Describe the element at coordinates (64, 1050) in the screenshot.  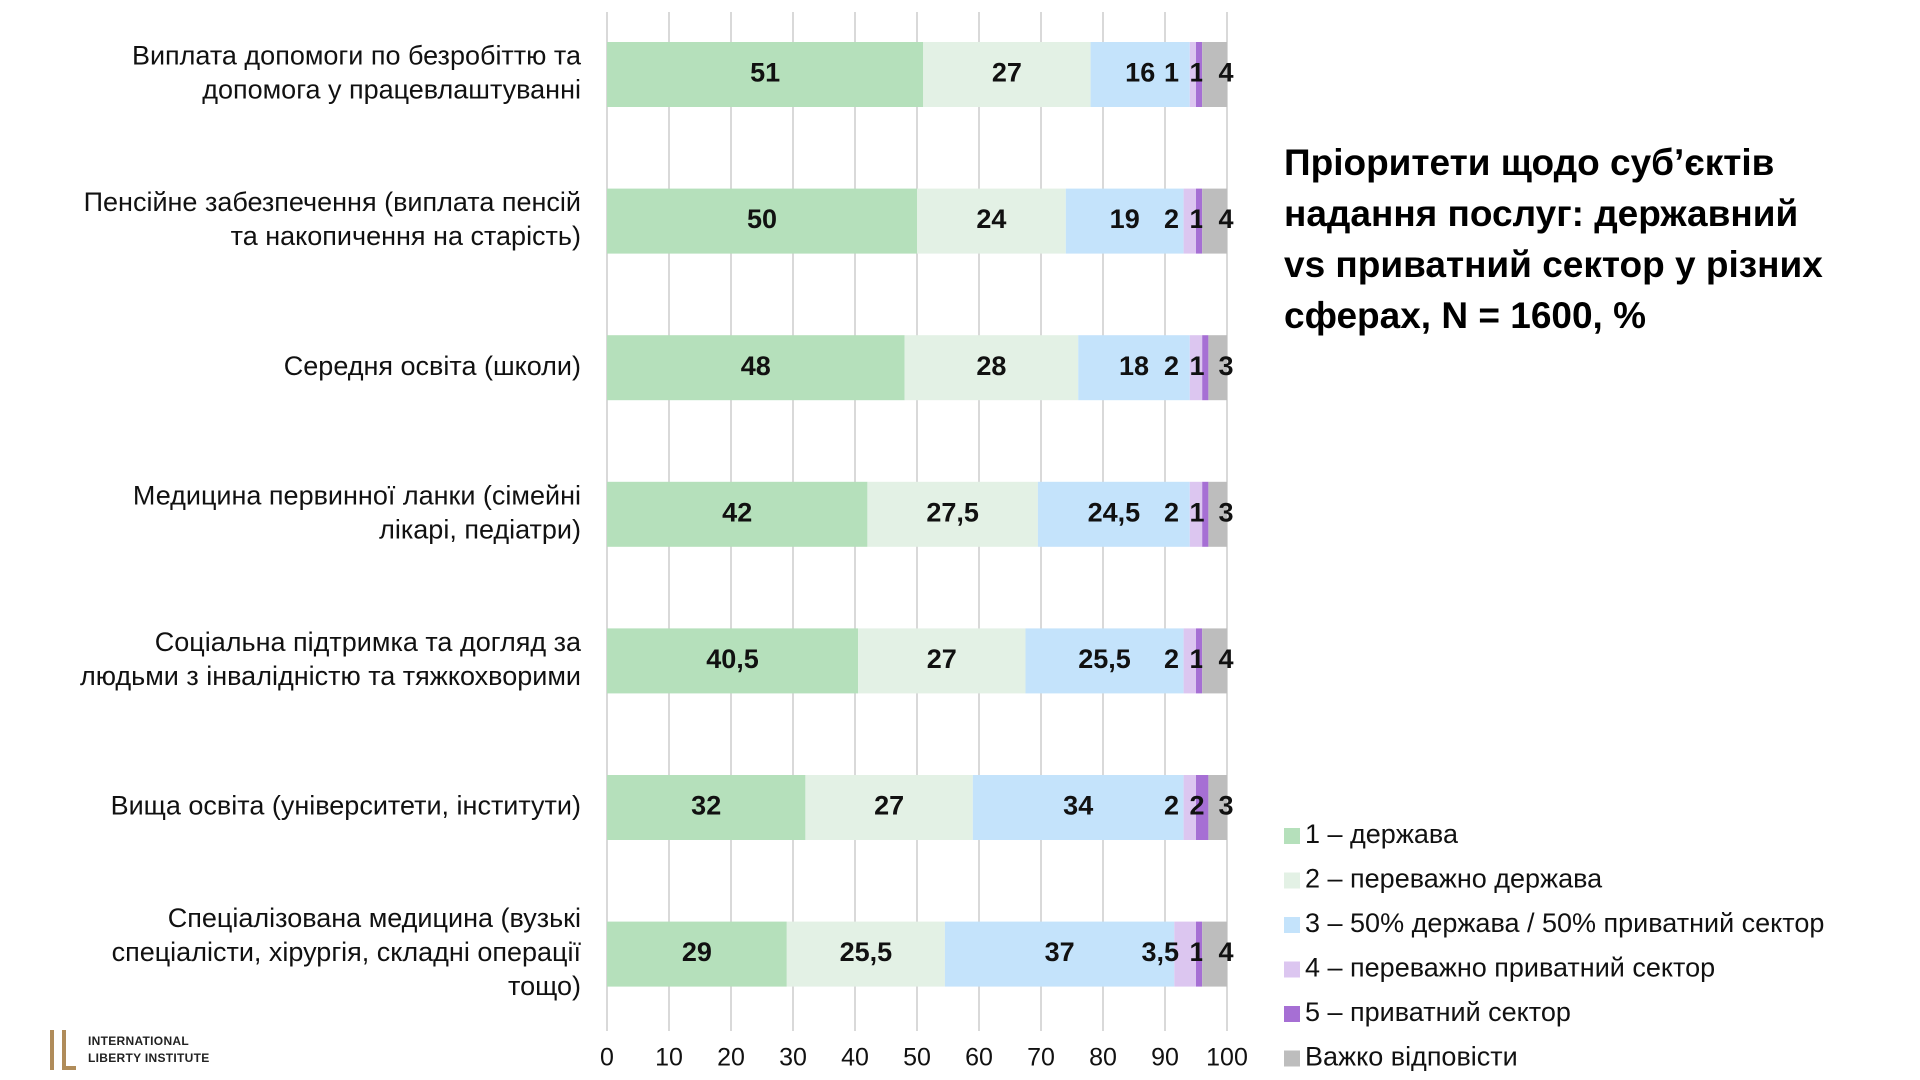
I see `logo-mark` at that location.